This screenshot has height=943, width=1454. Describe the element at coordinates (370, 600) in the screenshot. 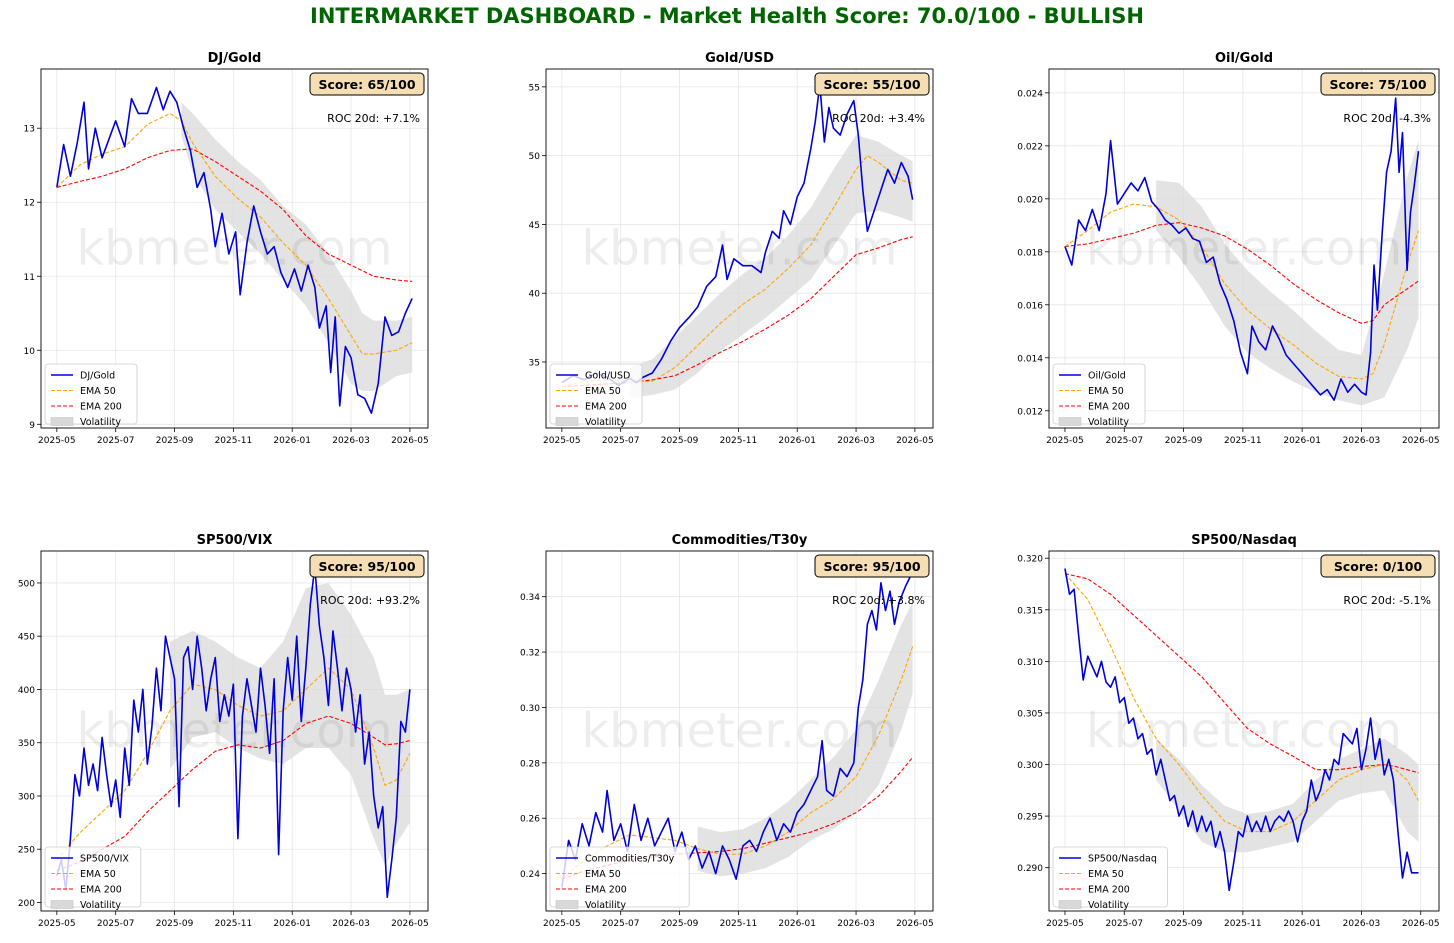

I see `roc-text: ROC 20d: +93.2%` at that location.